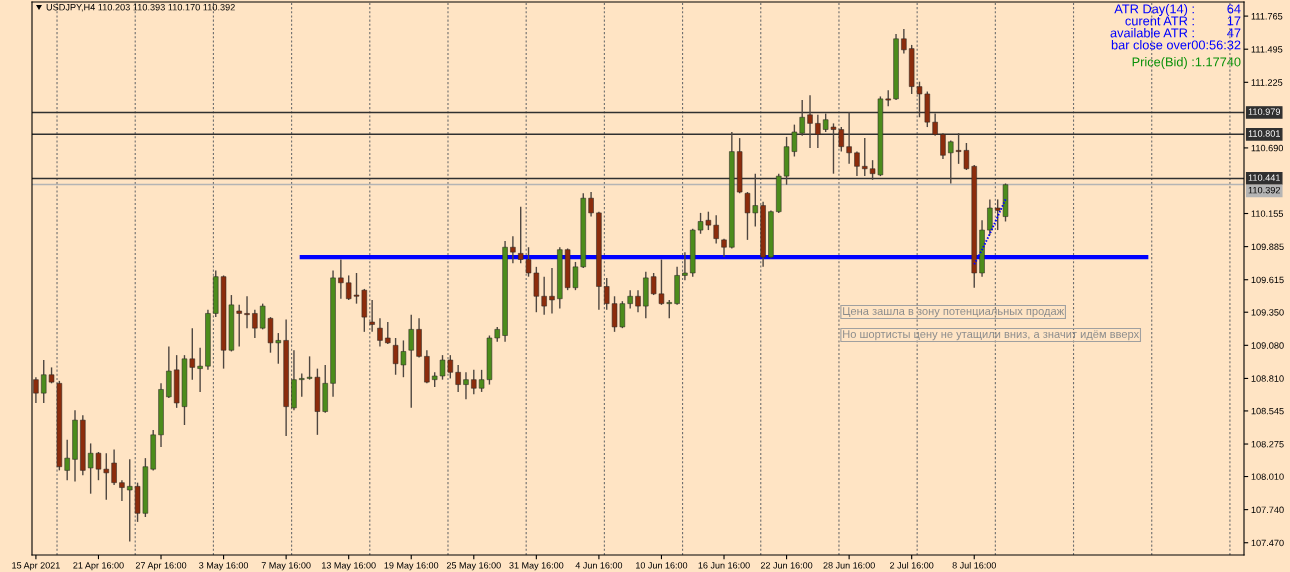  Describe the element at coordinates (1267, 510) in the screenshot. I see `y-tick-label: 107.740` at that location.